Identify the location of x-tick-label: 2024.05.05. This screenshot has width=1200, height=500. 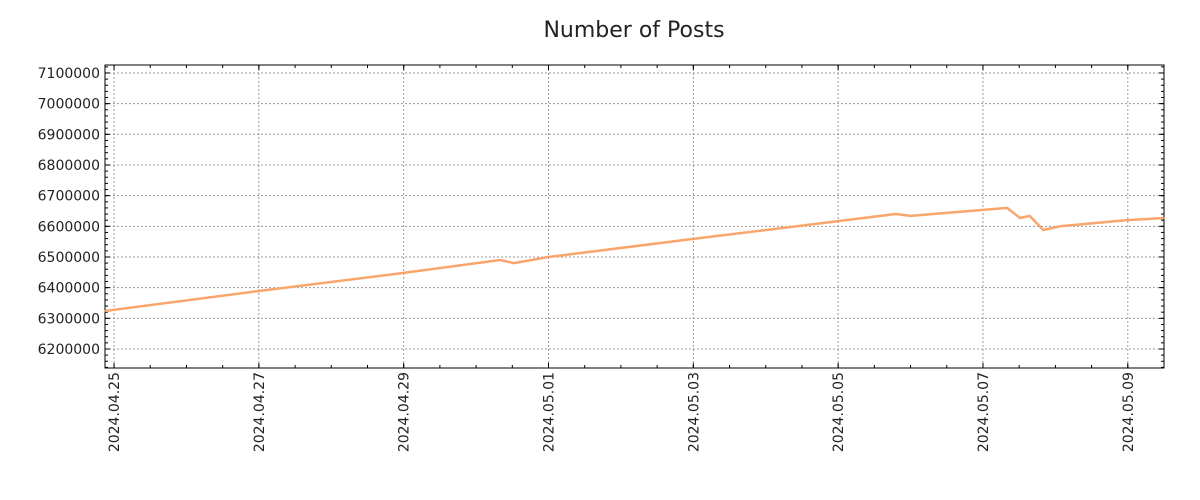
(839, 412).